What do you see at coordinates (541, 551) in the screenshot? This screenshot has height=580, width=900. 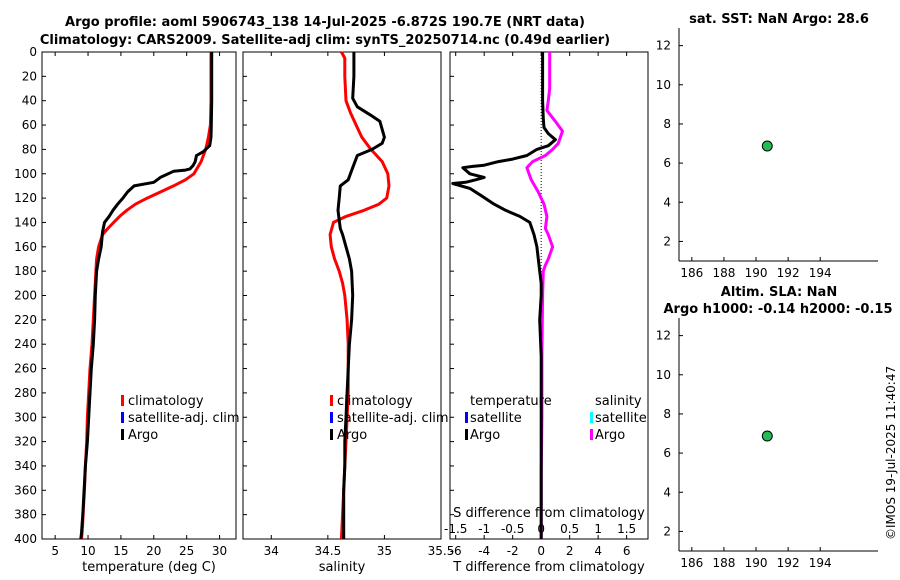 I see `x-tick-label: 0` at bounding box center [541, 551].